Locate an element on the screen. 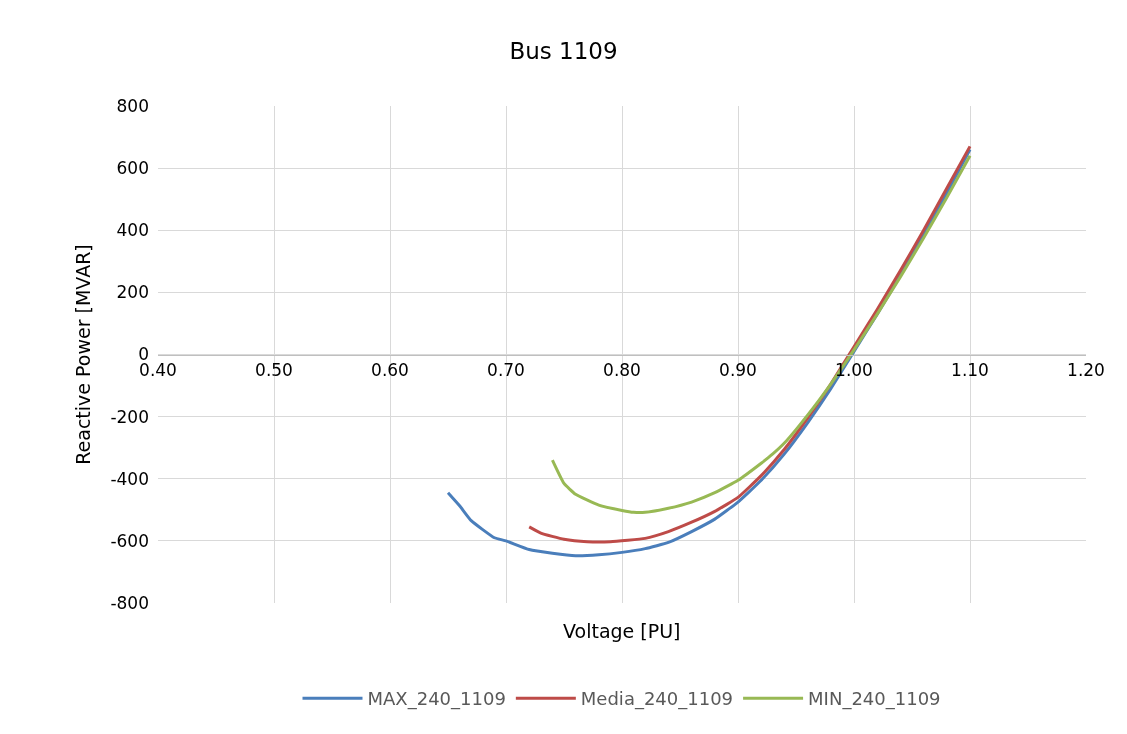  y-tick-label: -800 is located at coordinates (129, 602).